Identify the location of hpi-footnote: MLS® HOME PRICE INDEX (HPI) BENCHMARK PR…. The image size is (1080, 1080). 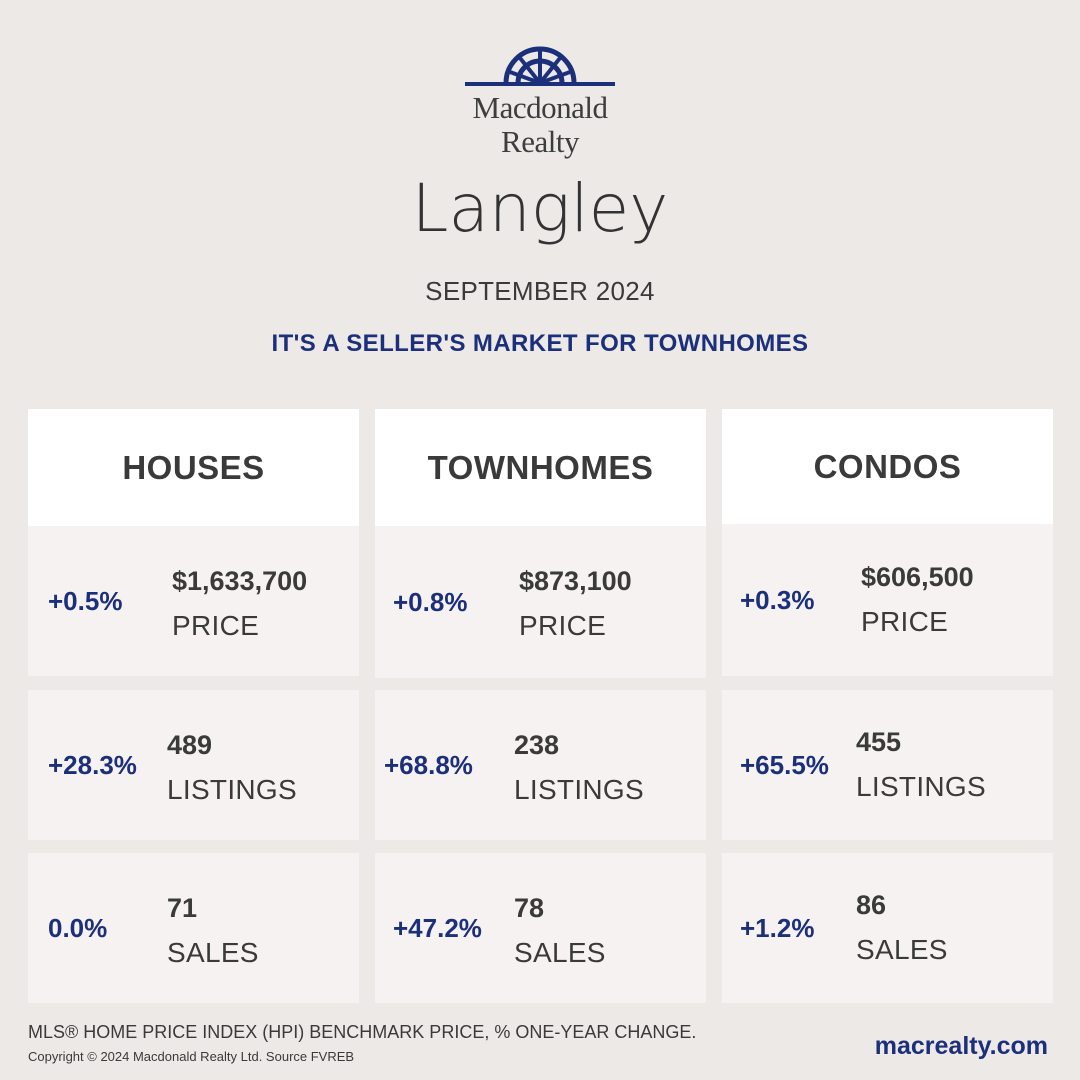
(362, 1032).